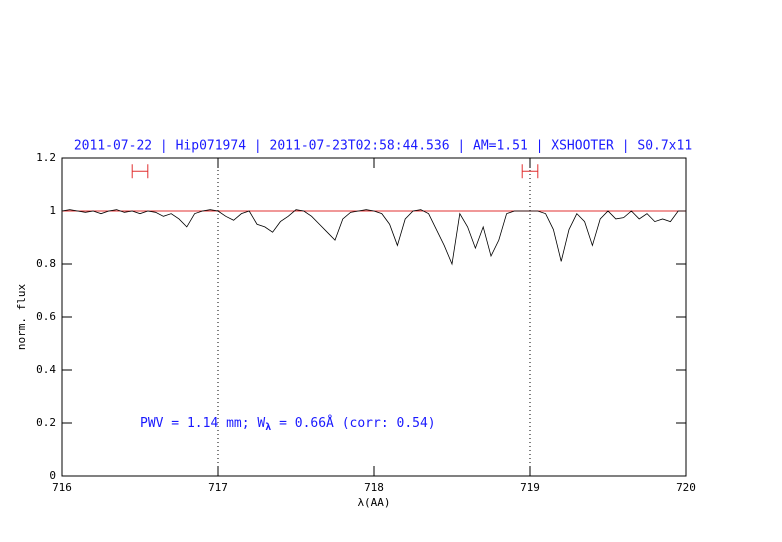 The height and width of the screenshot is (542, 782). Describe the element at coordinates (373, 237) in the screenshot. I see `spectrum-line` at that location.